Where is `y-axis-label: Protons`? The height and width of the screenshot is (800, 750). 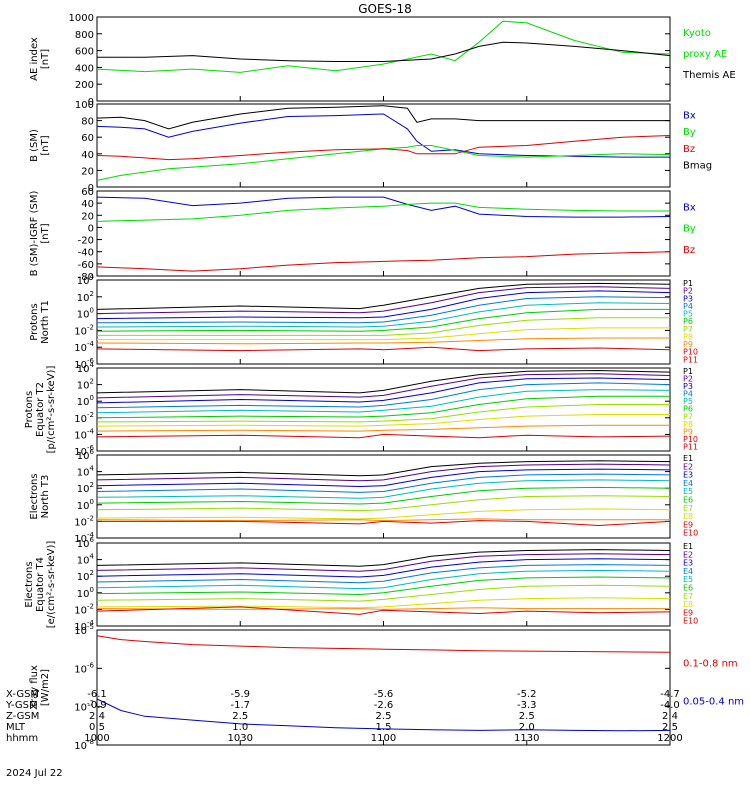
y-axis-label: Protons is located at coordinates (29, 409).